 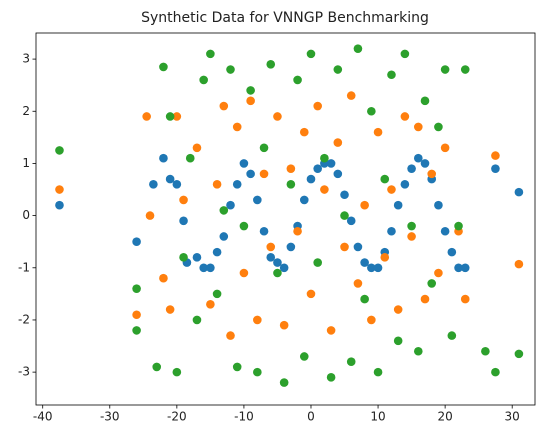 What do you see at coordinates (24, 372) in the screenshot?
I see `y-tick-label: -3` at bounding box center [24, 372].